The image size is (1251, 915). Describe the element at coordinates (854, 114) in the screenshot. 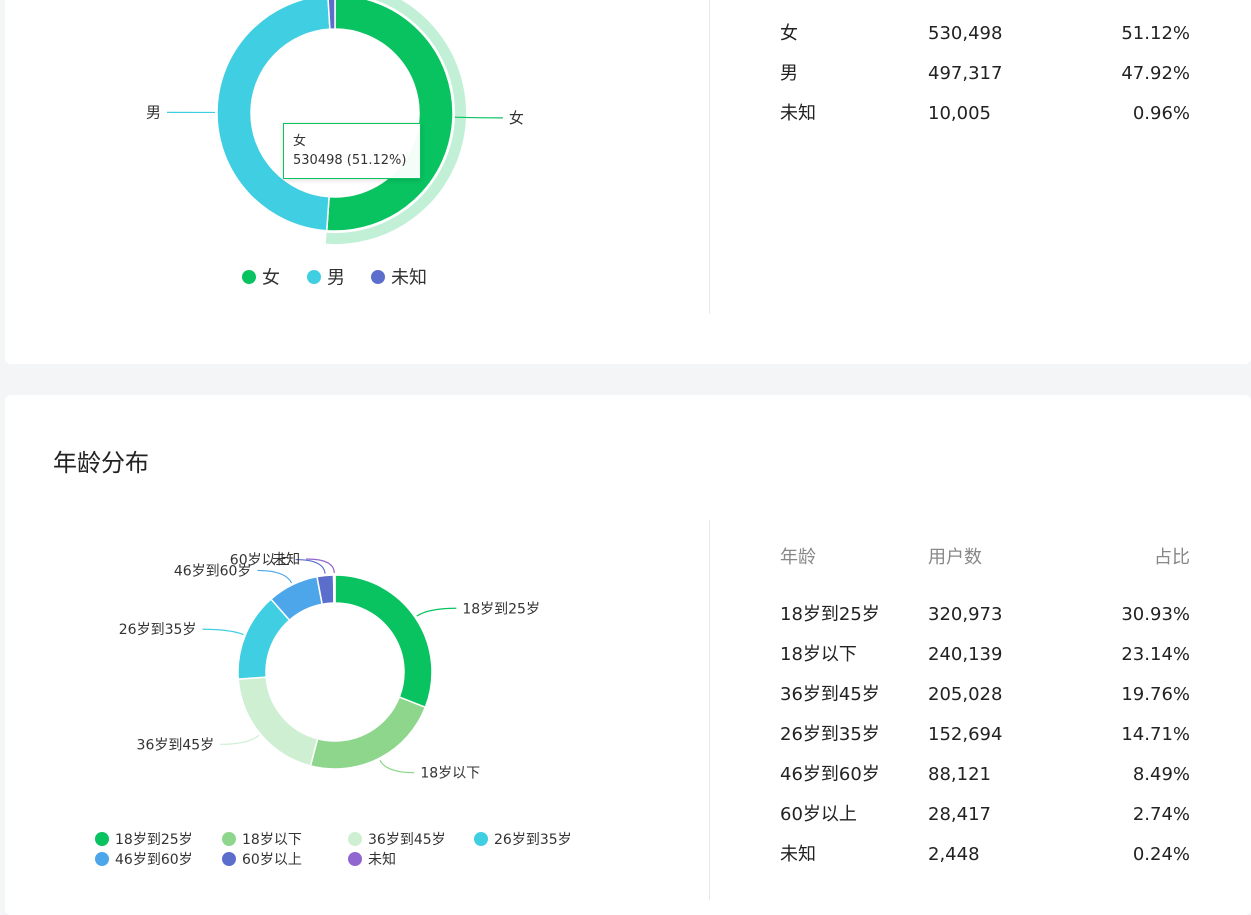

I see `gender-row-label: 未知` at that location.